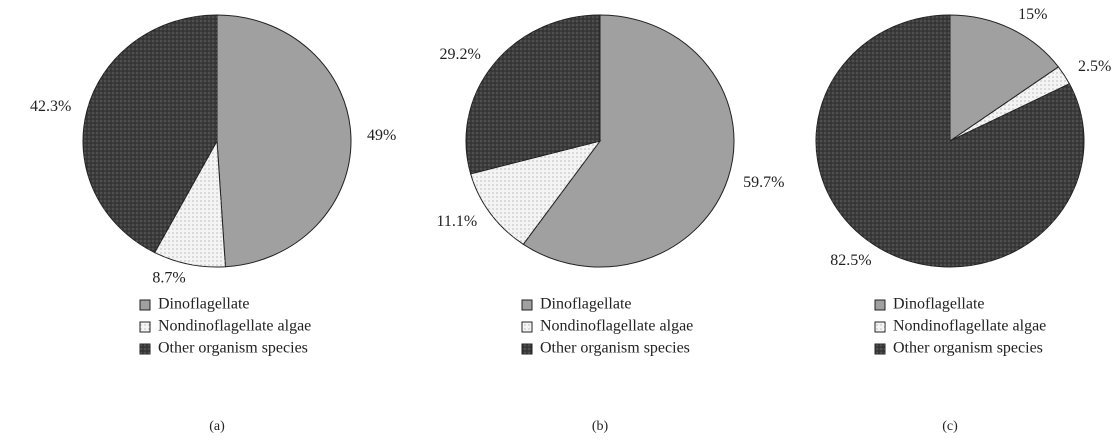 The height and width of the screenshot is (440, 1114). I want to click on value-label: 15%, so click(1032, 14).